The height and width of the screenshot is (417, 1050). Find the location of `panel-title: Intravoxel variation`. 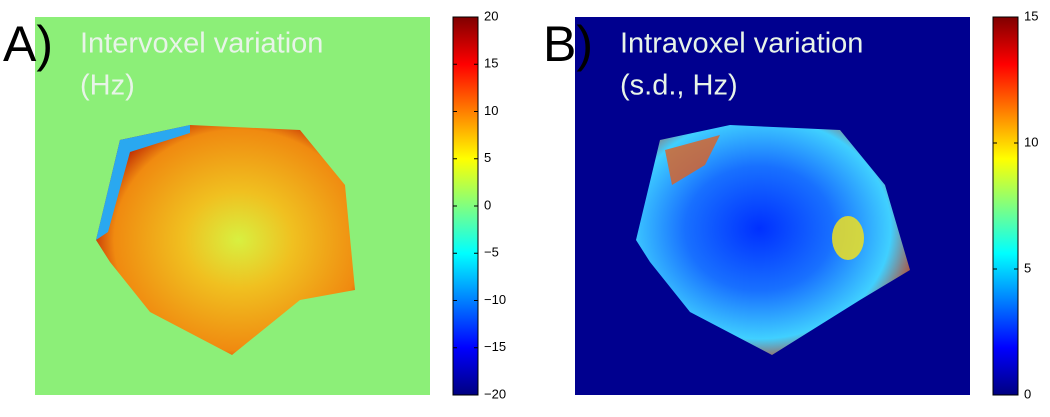

panel-title: Intravoxel variation is located at coordinates (741, 44).